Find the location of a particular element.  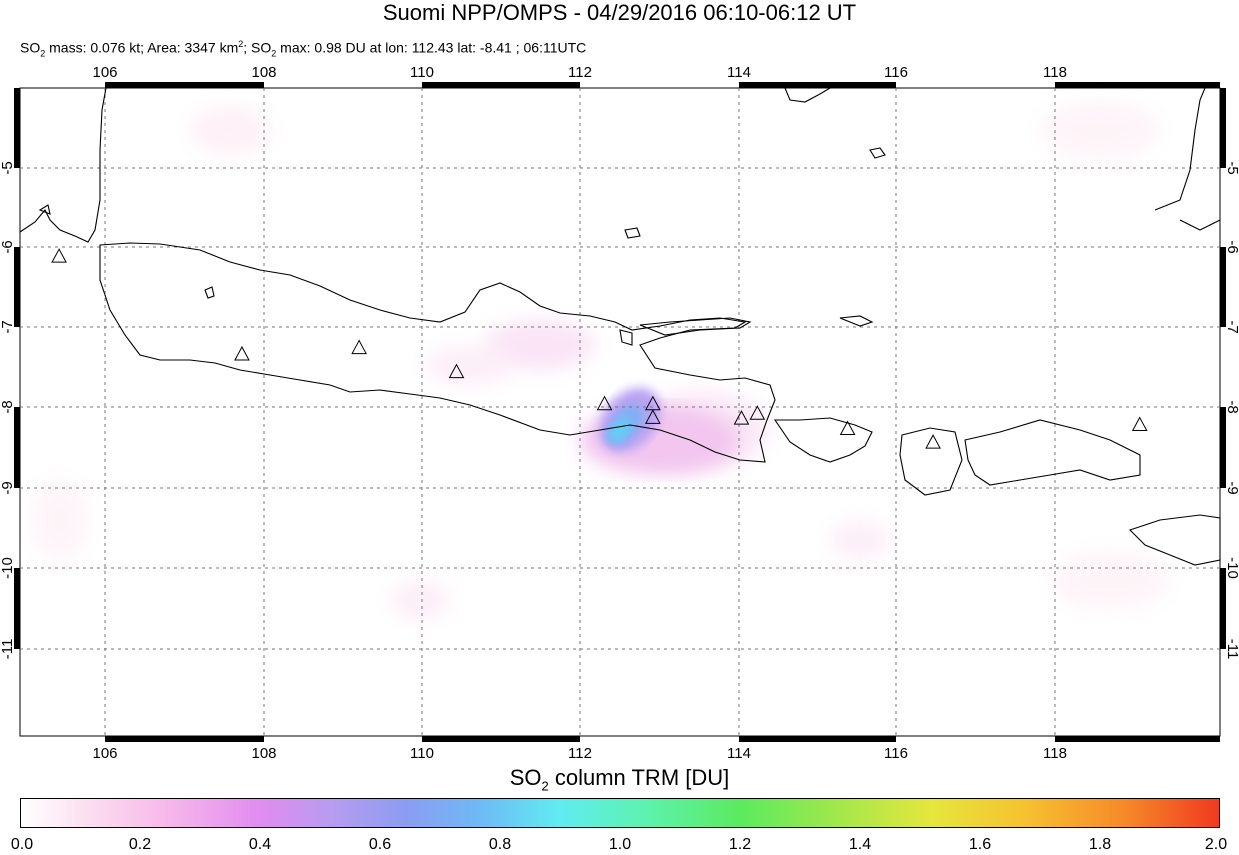

lat-label-right-8: -8 is located at coordinates (1231, 406).